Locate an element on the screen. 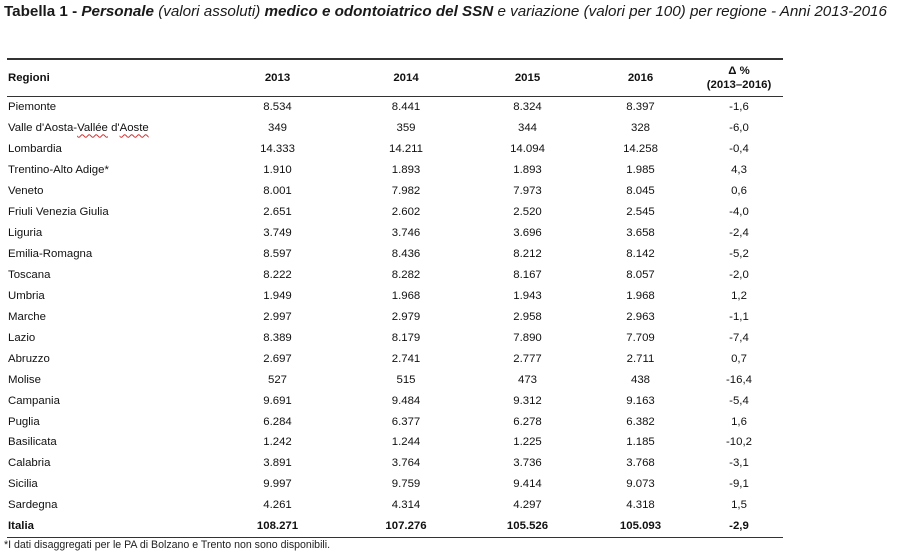 The image size is (899, 559). cell-region: Molise is located at coordinates (24, 379).